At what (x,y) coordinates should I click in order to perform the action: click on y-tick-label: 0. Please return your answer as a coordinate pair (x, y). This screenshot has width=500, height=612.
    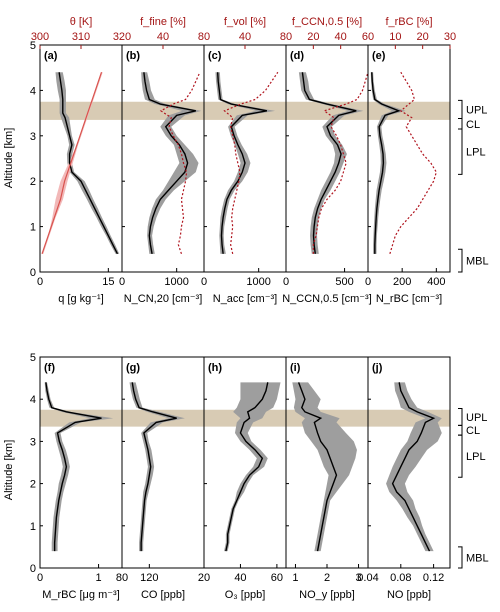
    Looking at the image, I should click on (33, 569).